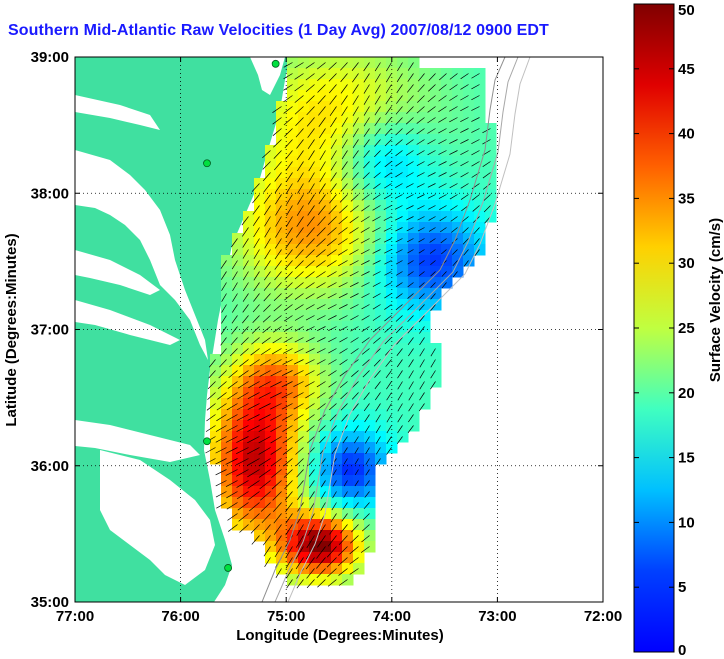 The width and height of the screenshot is (724, 659). What do you see at coordinates (50, 602) in the screenshot?
I see `y-tick-label: 35:00` at bounding box center [50, 602].